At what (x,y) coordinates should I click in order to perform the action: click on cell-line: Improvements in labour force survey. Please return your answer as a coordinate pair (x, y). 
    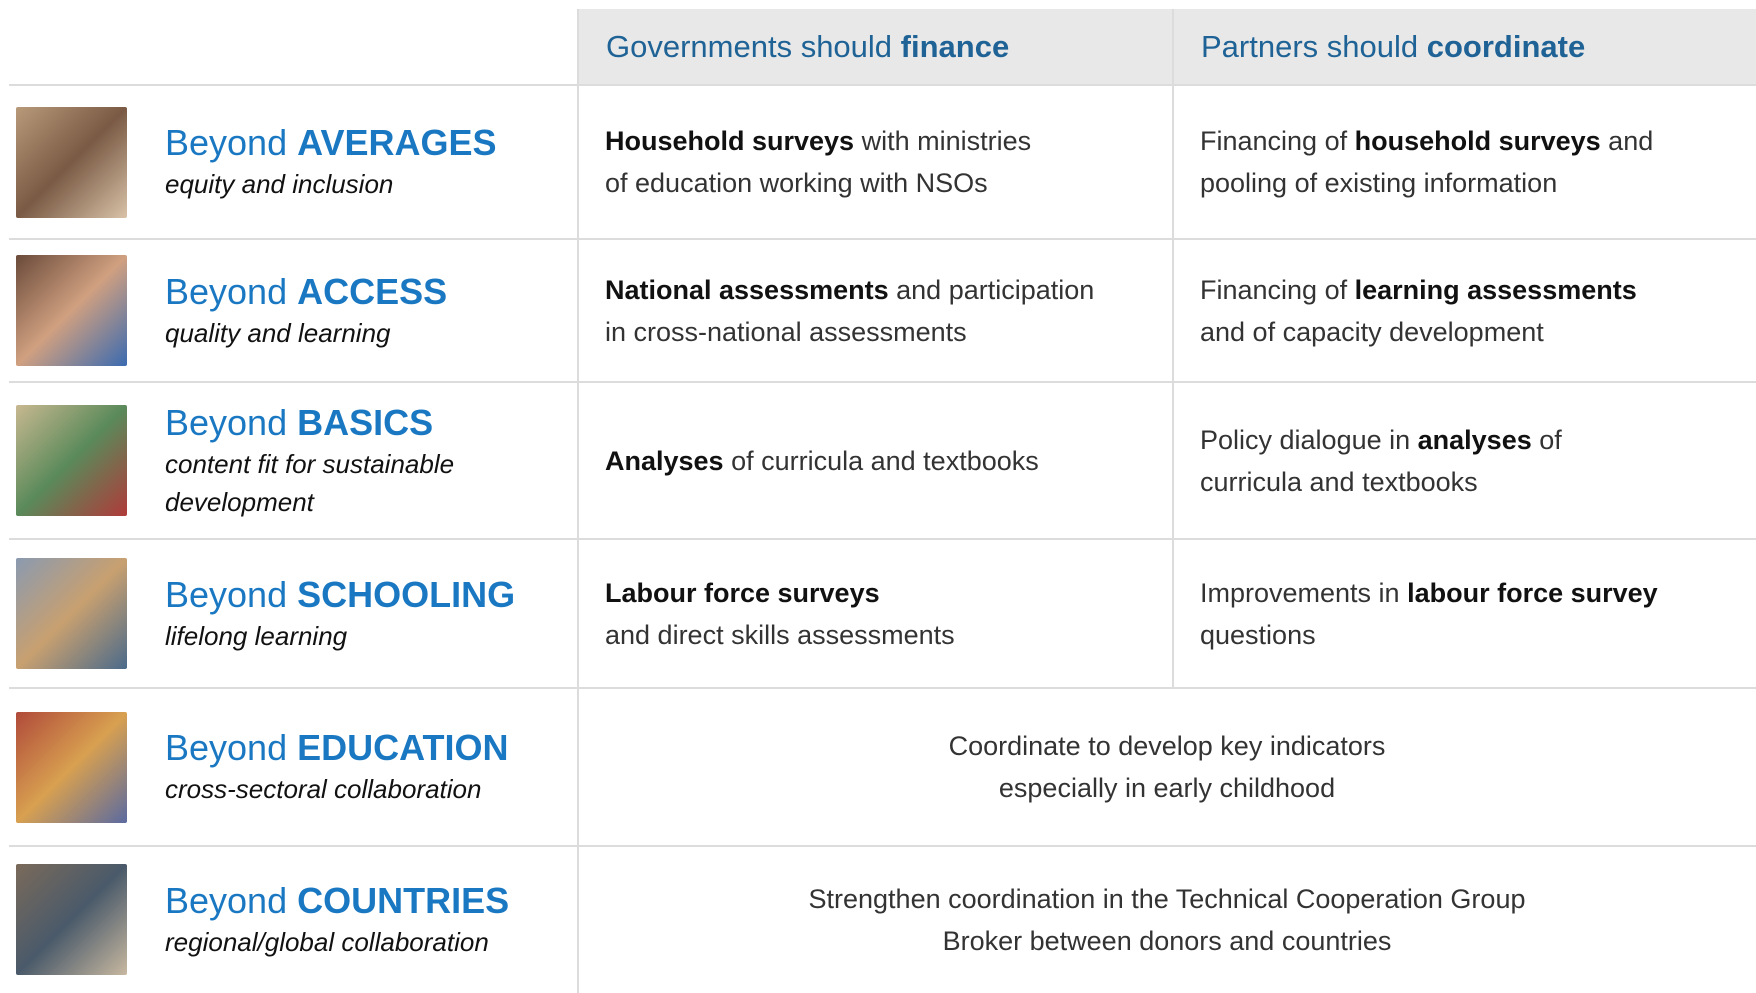
    Looking at the image, I should click on (1478, 593).